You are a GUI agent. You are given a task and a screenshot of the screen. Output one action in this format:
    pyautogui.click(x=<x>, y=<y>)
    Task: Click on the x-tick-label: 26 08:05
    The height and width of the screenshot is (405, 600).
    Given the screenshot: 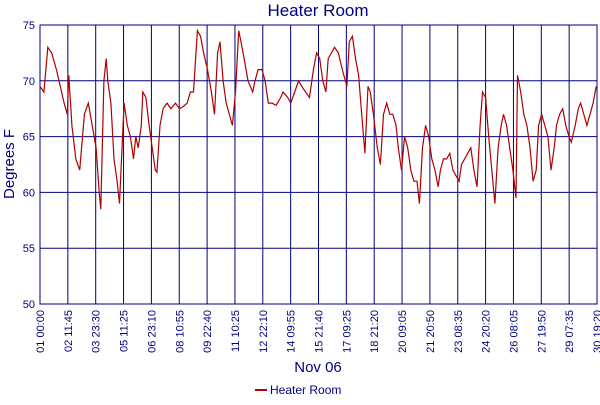 What is the action you would take?
    pyautogui.click(x=514, y=331)
    